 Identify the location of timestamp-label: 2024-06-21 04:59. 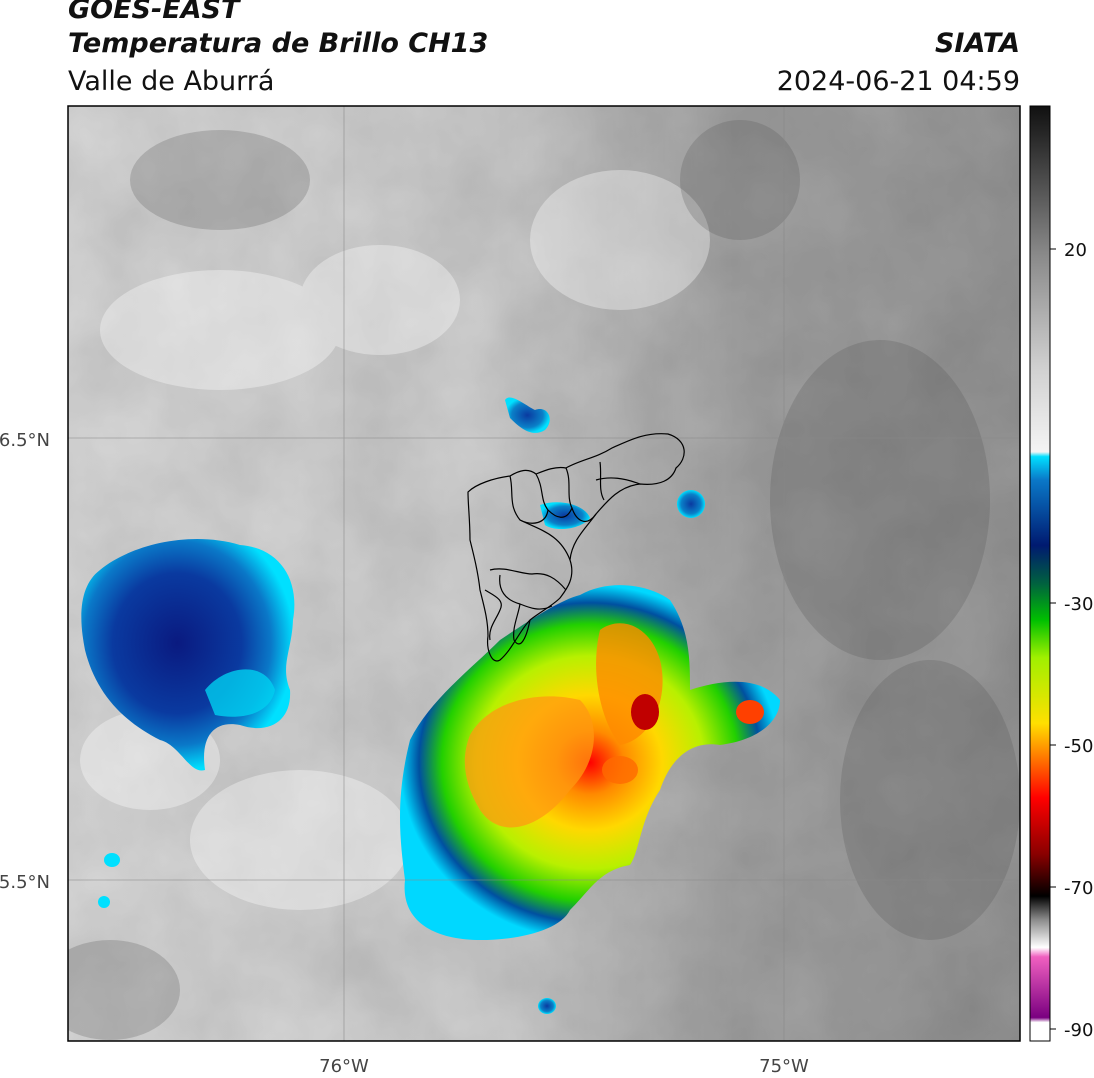
(898, 81).